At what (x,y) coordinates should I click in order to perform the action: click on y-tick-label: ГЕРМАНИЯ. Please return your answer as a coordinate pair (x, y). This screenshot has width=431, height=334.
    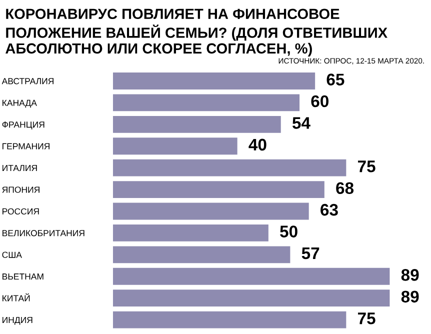
    Looking at the image, I should click on (26, 146).